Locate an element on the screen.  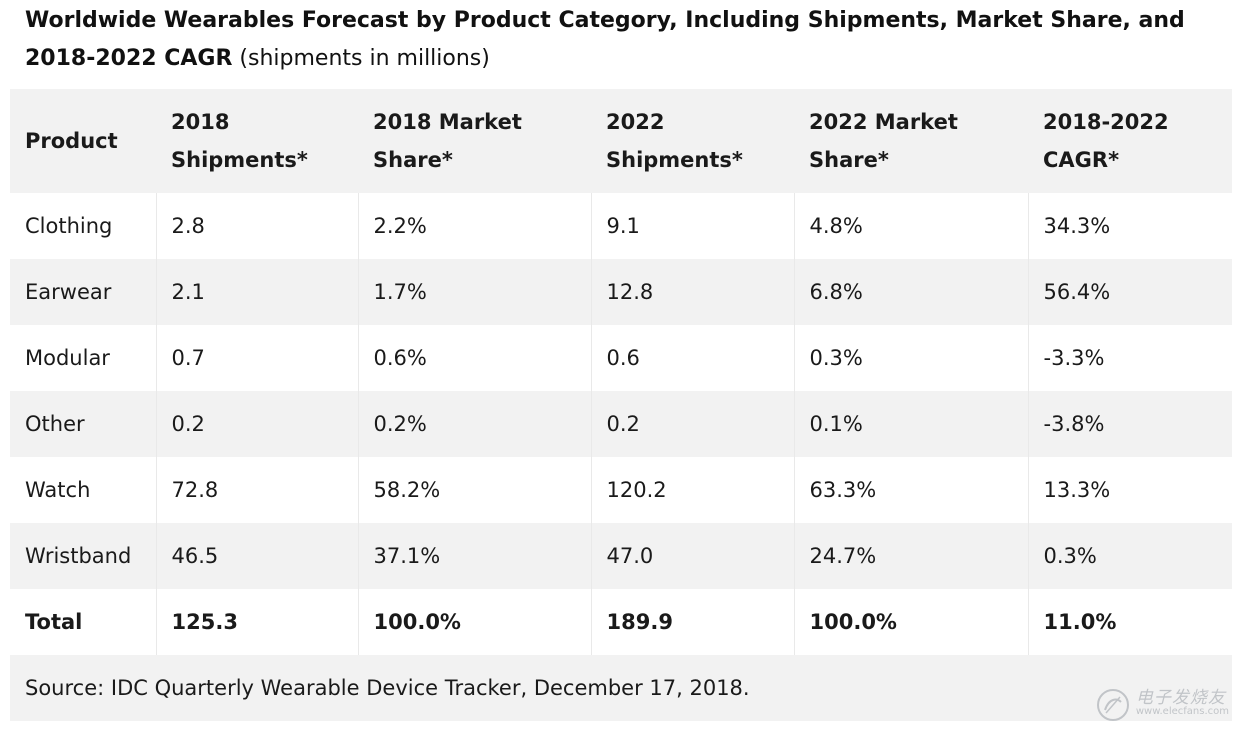
cell-2022-market-share: 0.1% is located at coordinates (910, 424).